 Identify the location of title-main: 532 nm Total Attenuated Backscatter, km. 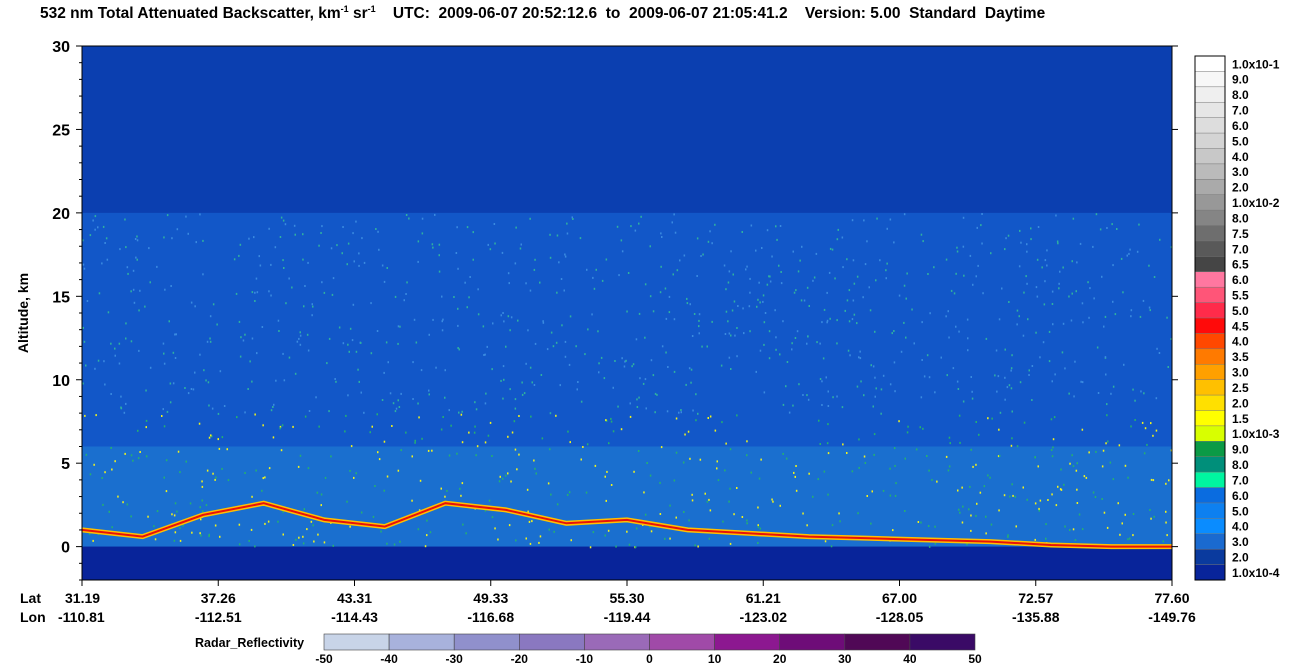
(190, 14).